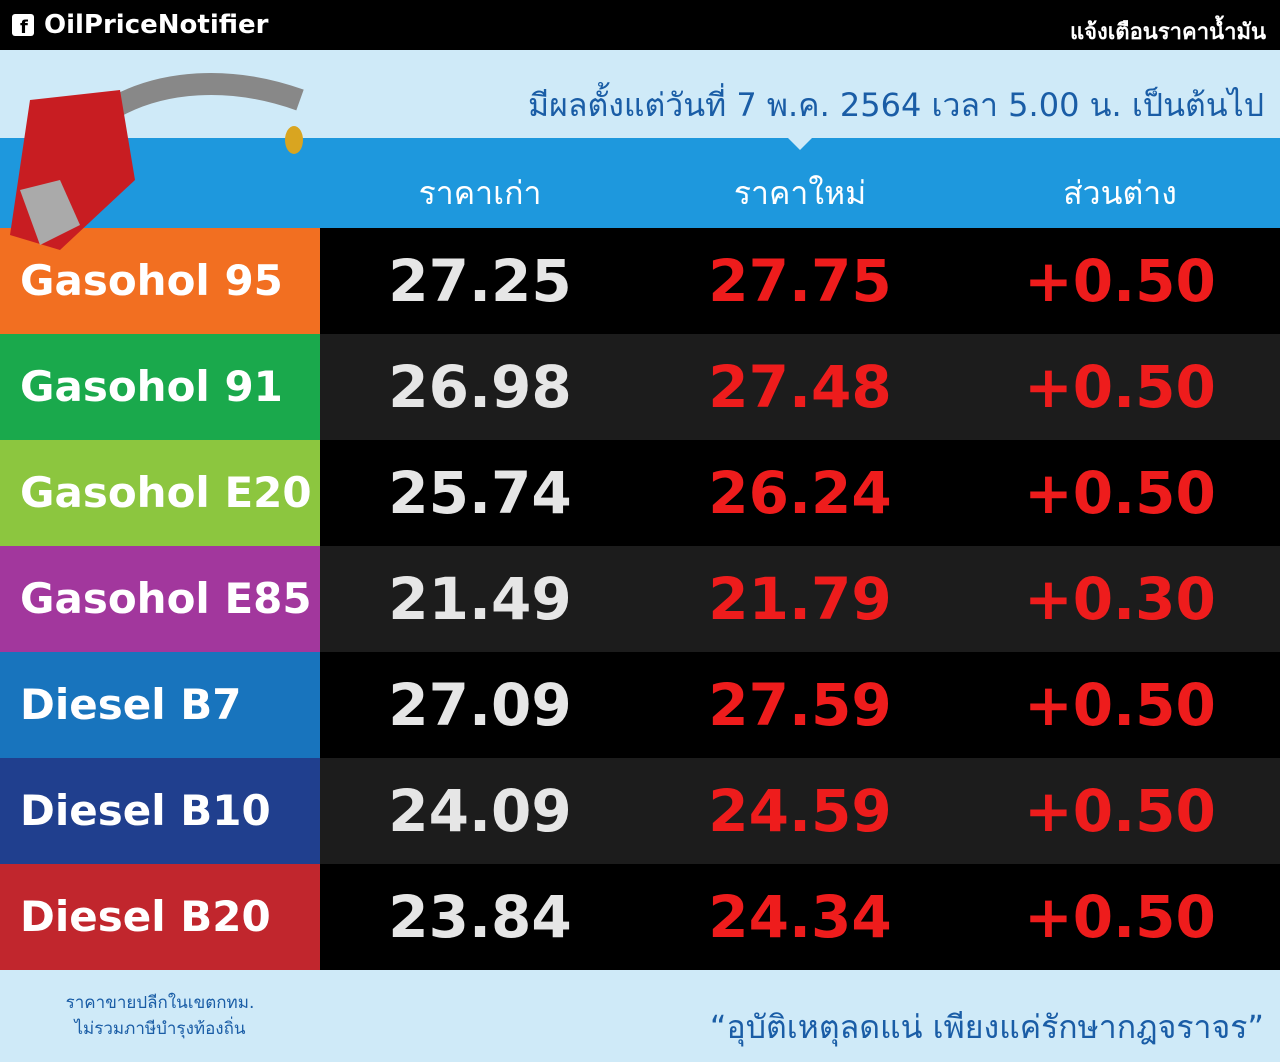 The width and height of the screenshot is (1280, 1062). Describe the element at coordinates (160, 387) in the screenshot. I see `fuel-name: Gasohol 91` at that location.